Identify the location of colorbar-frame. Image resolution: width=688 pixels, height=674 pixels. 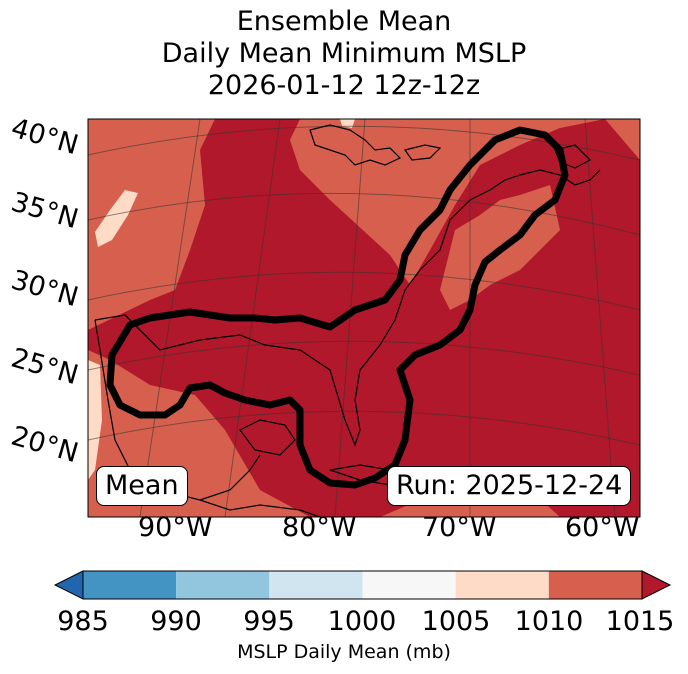
(362, 585).